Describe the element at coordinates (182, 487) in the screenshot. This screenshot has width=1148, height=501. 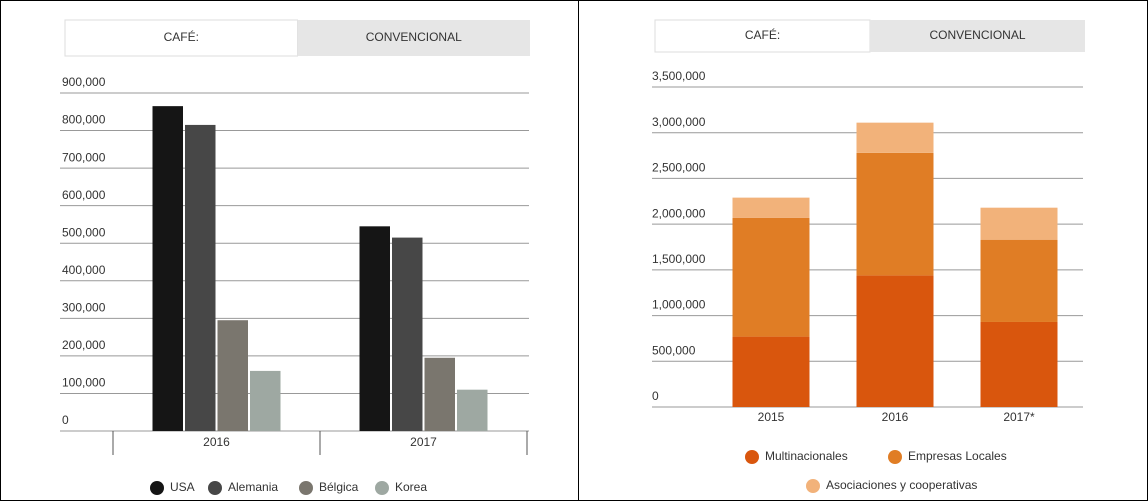
I see `legend-label: USA` at that location.